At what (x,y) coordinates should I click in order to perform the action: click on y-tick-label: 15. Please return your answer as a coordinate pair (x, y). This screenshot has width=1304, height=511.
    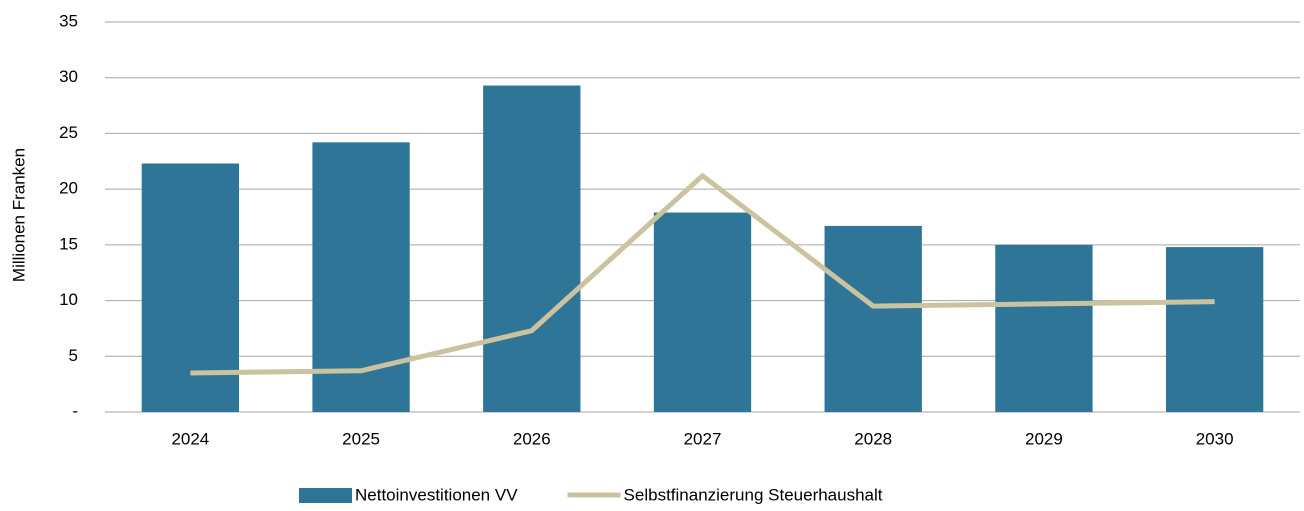
    Looking at the image, I should click on (68, 243).